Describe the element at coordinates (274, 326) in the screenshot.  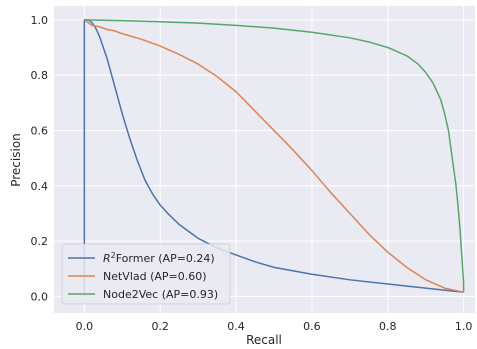
I see `x-tick-labels: 0.0 0.2 0.4 0.6 0.8 1.0` at that location.